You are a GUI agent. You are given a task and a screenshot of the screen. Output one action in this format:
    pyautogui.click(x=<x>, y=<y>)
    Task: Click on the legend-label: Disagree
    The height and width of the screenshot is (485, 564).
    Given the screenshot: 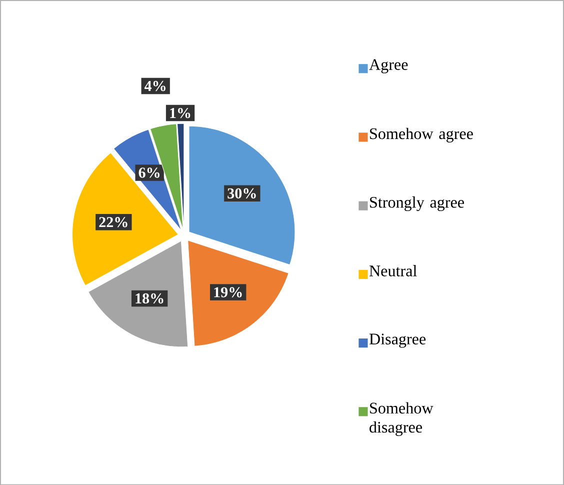 What is the action you would take?
    pyautogui.click(x=397, y=341)
    